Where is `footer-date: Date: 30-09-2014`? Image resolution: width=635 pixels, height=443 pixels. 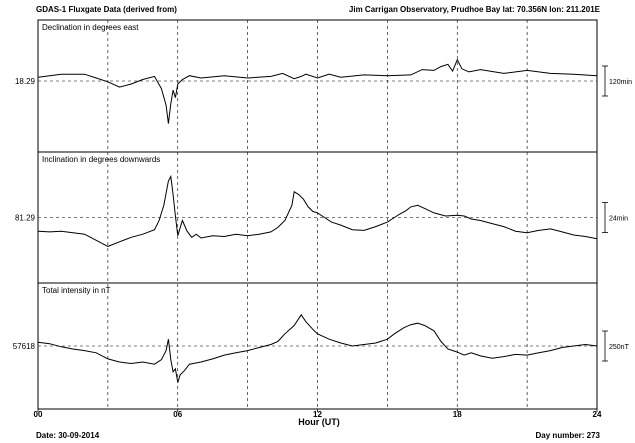
footer-date: Date: 30-09-2014 is located at coordinates (68, 435).